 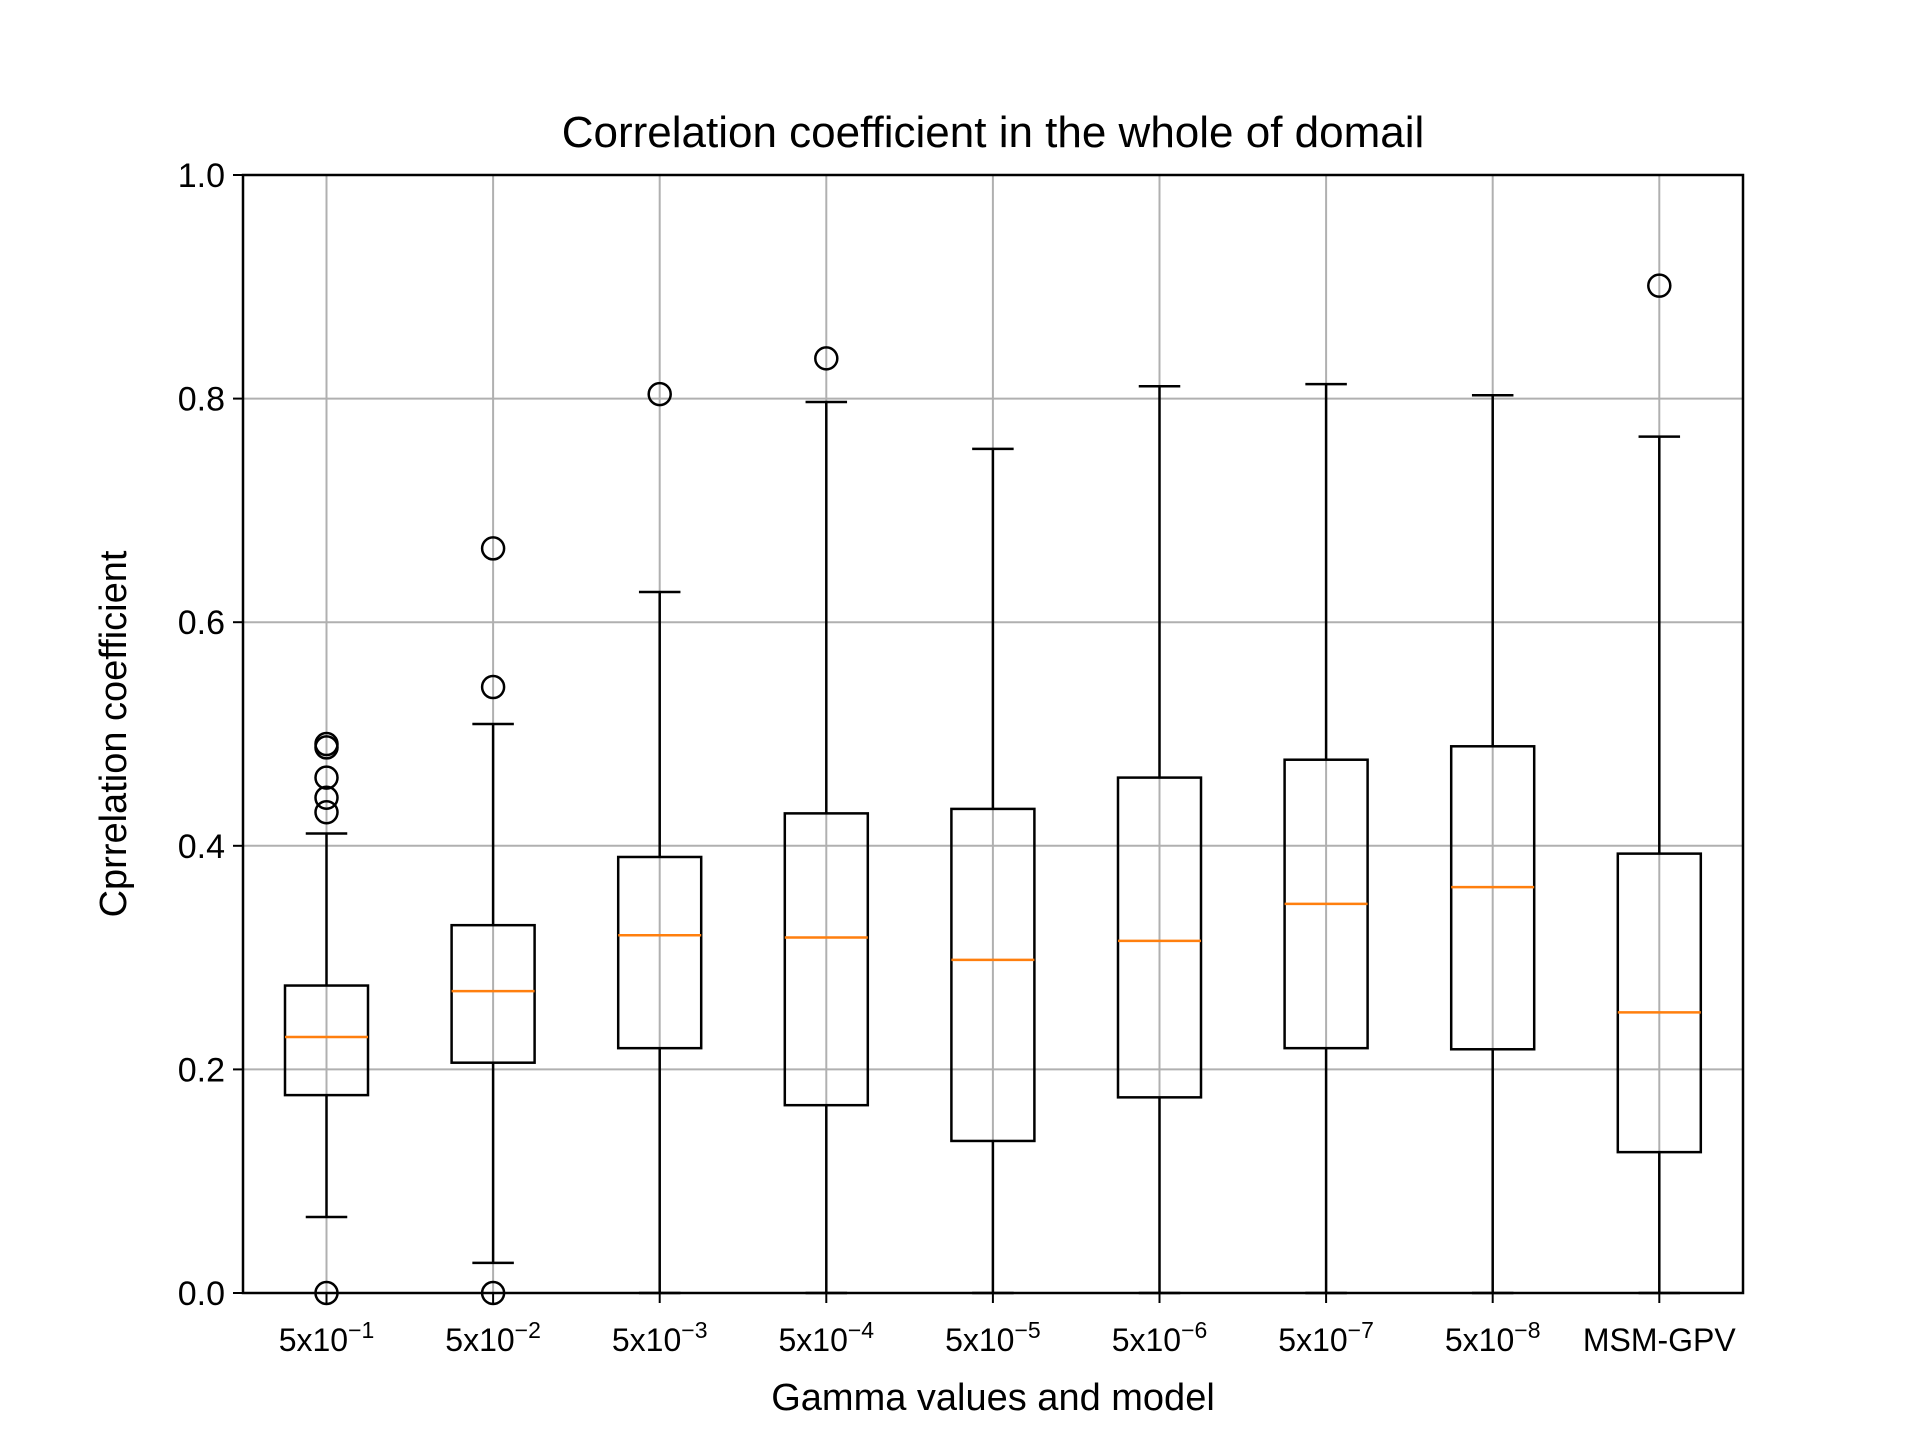 What do you see at coordinates (201, 1070) in the screenshot?
I see `y-tick-label: 0.2` at bounding box center [201, 1070].